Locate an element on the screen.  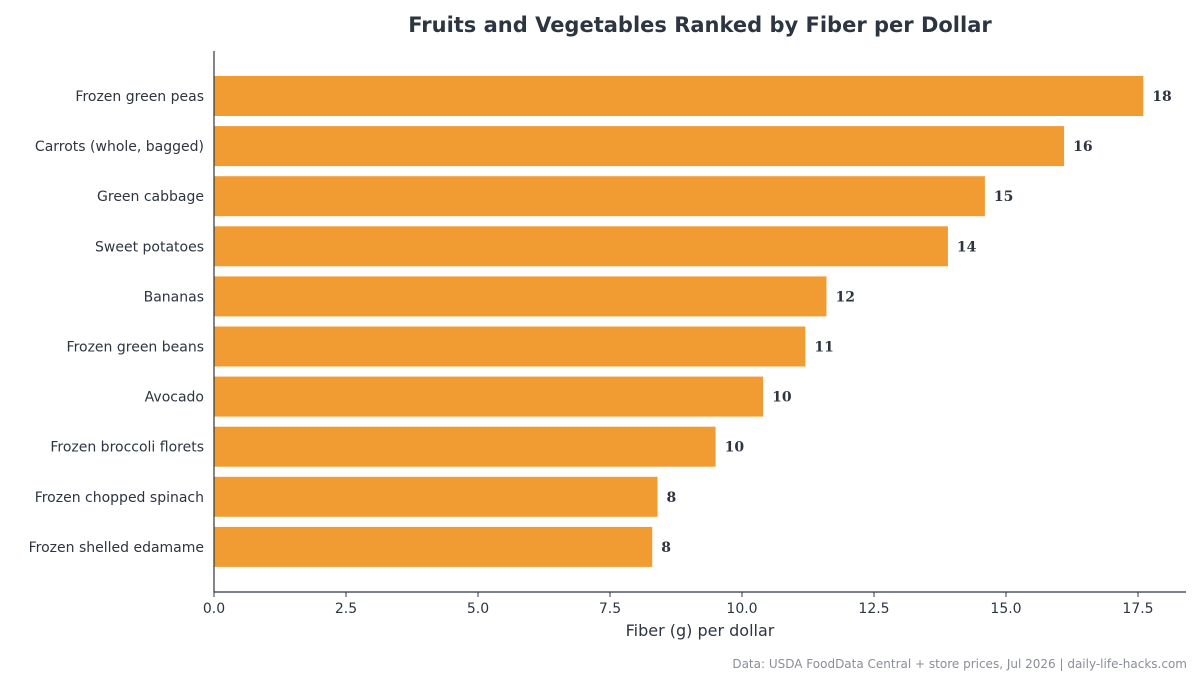
category-label: Frozen green beans is located at coordinates (135, 348).